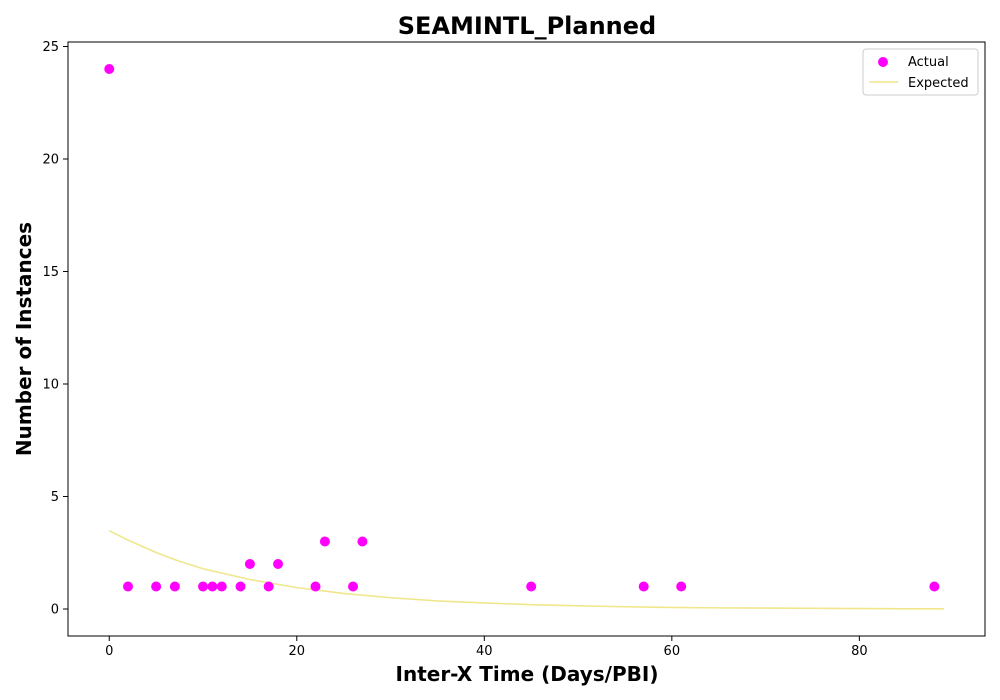  What do you see at coordinates (928, 62) in the screenshot?
I see `legend-actual-label: Actual` at bounding box center [928, 62].